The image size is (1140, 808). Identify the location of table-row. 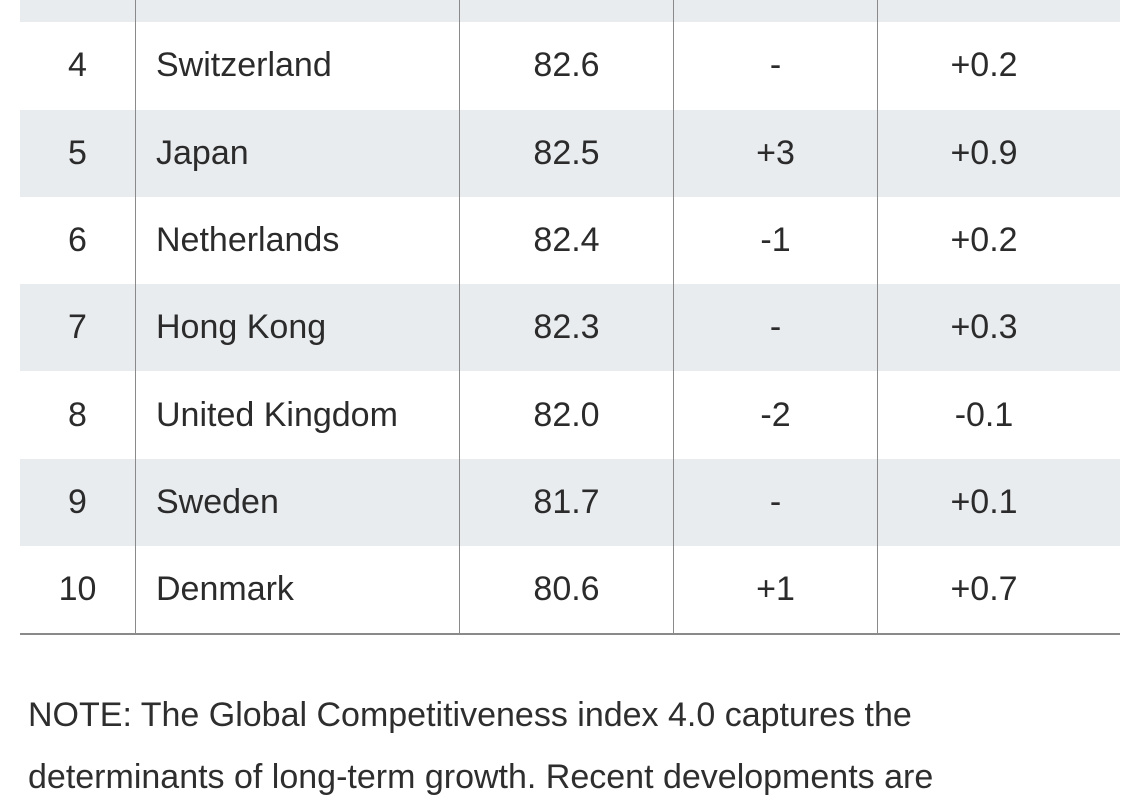
(570, 11).